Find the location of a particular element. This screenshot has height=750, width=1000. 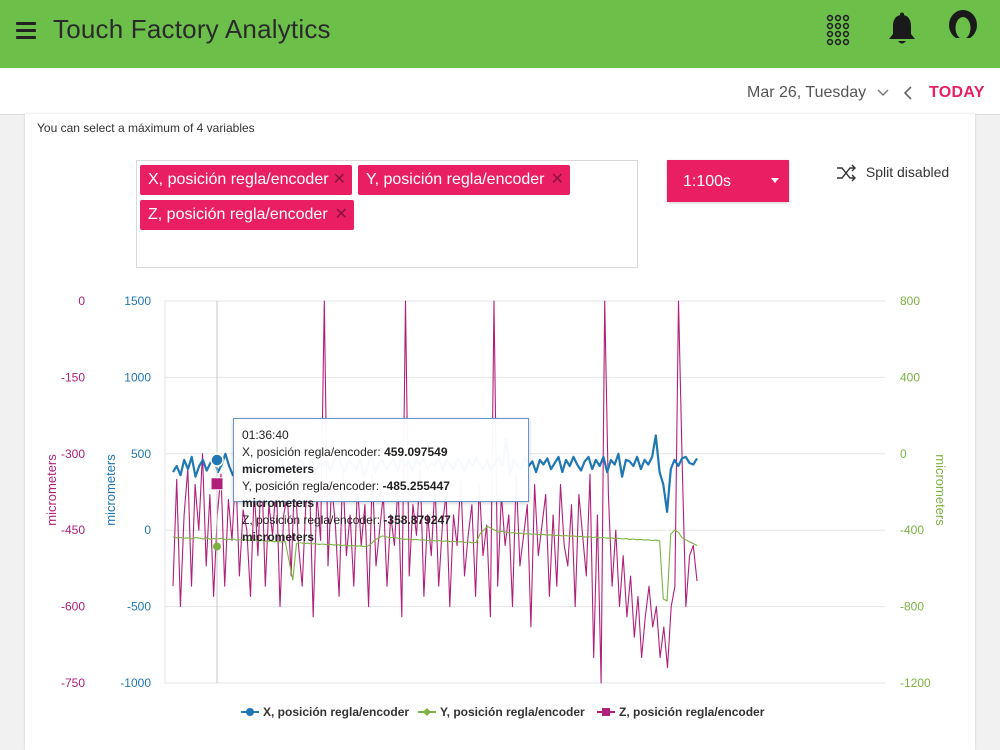

legend-label: Y, posición regla/encoder is located at coordinates (512, 712).